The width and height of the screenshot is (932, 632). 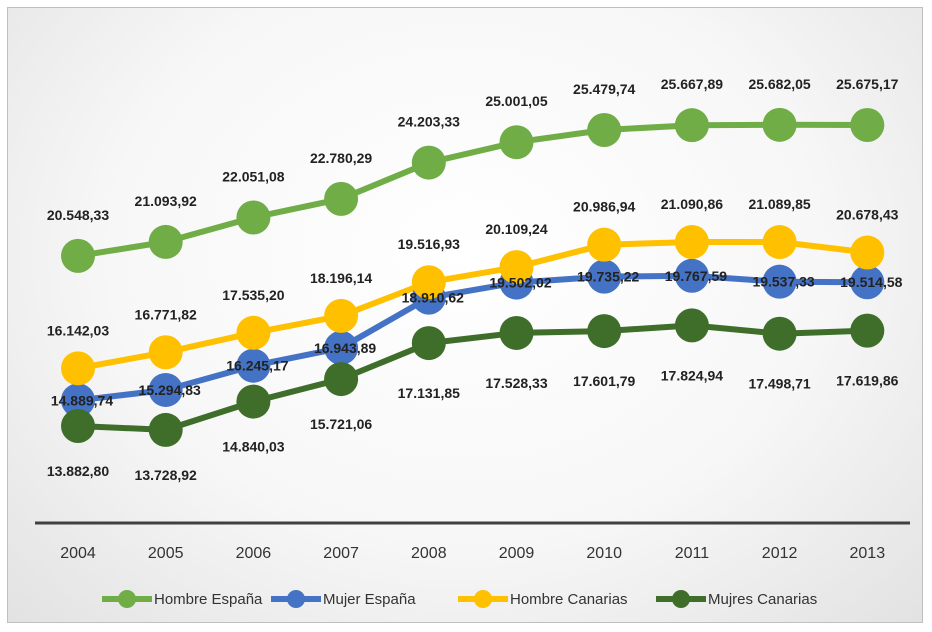 I want to click on data-label: 25.667,89, so click(x=692, y=84).